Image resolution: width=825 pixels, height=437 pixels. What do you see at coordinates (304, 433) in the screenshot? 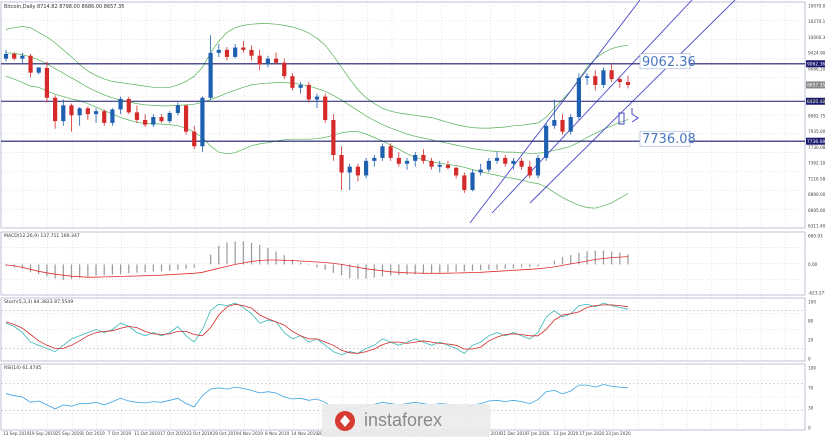
I see `date-tick-label: 14 Nov 2019` at bounding box center [304, 433].